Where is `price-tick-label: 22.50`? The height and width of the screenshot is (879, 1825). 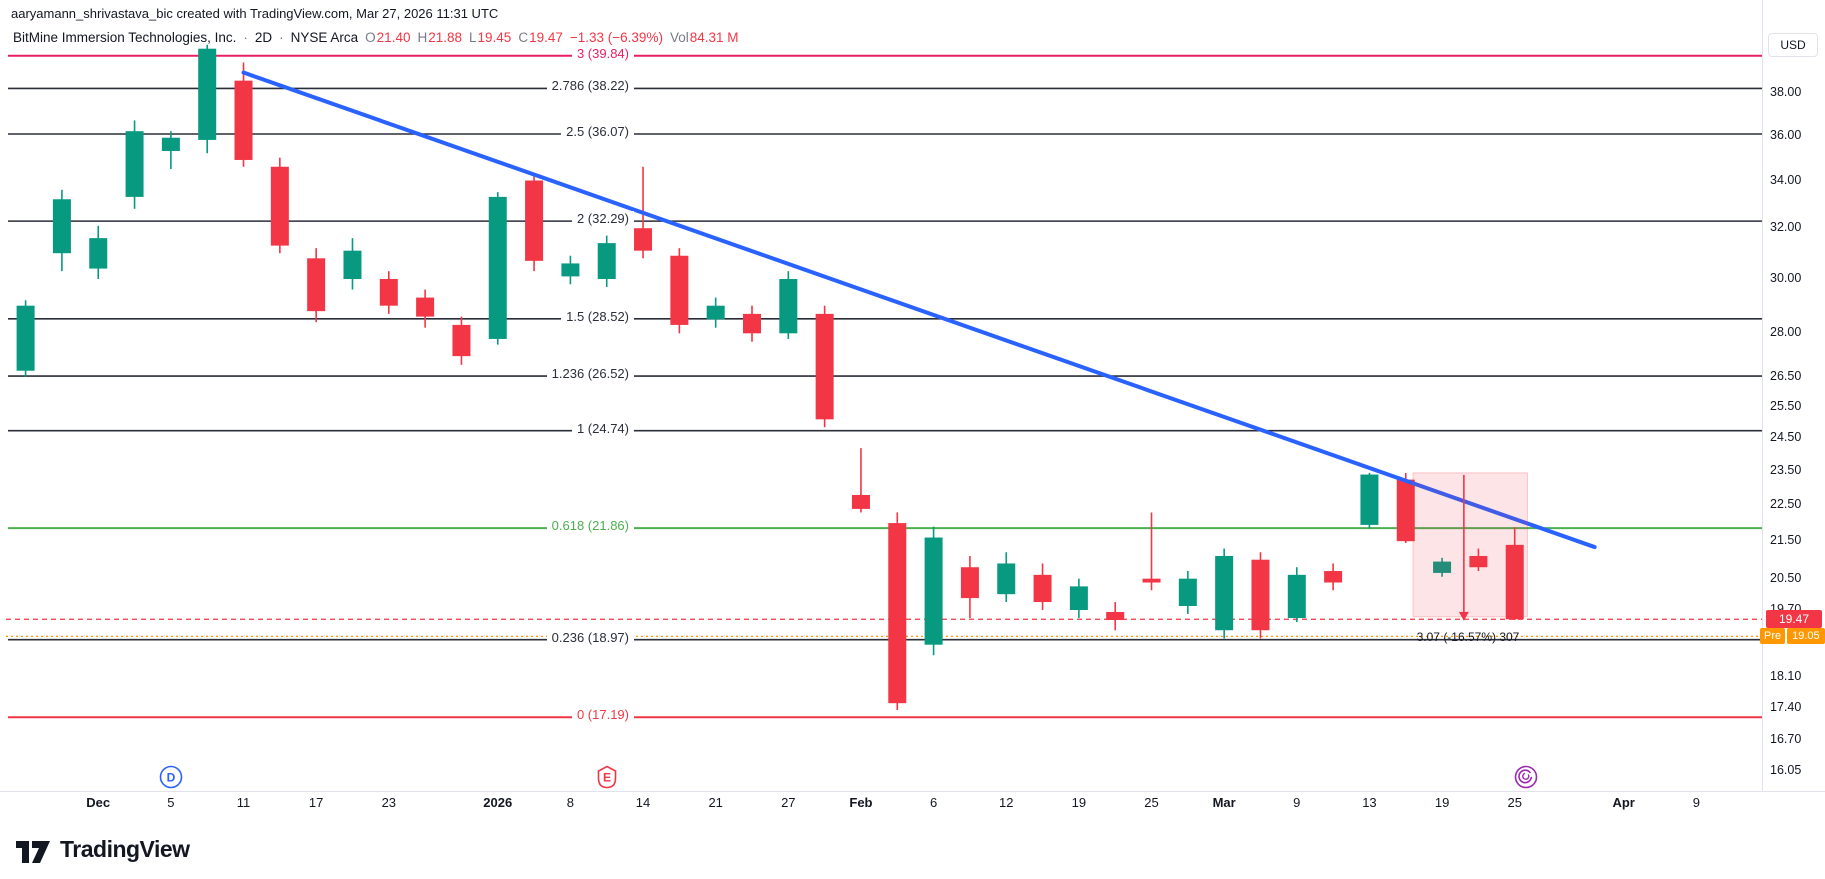 price-tick-label: 22.50 is located at coordinates (1786, 504).